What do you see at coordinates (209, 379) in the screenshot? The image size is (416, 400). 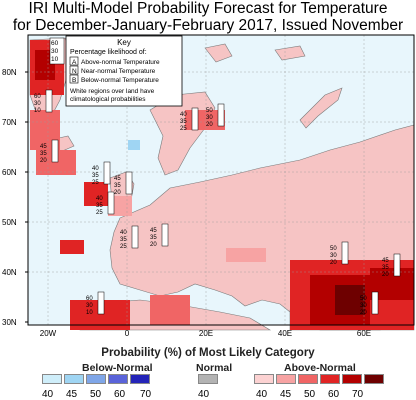 I see `legend-normal-scale` at bounding box center [209, 379].